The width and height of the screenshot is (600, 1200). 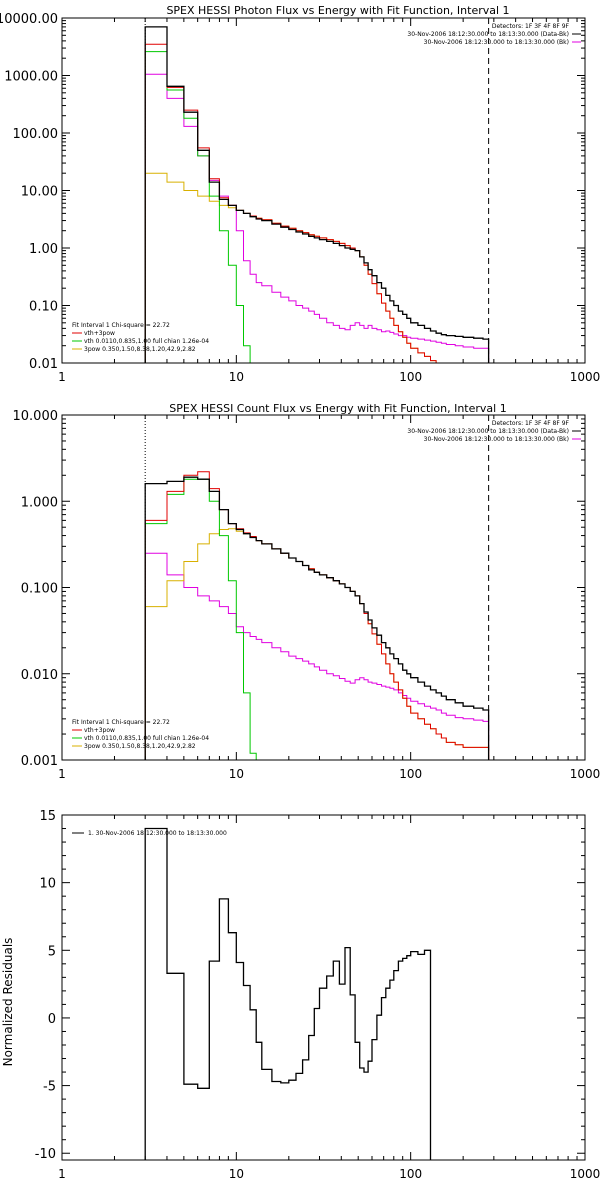 What do you see at coordinates (39, 761) in the screenshot?
I see `y-tick-label: 0.001` at bounding box center [39, 761].